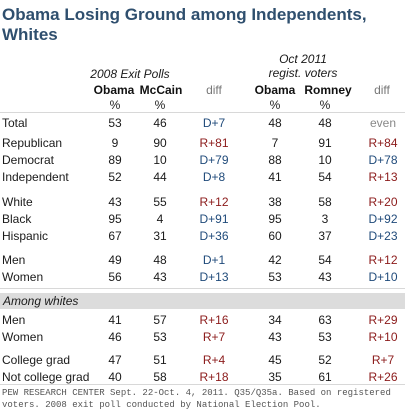 This screenshot has width=405, height=419. I want to click on value-cell: 49, so click(115, 260).